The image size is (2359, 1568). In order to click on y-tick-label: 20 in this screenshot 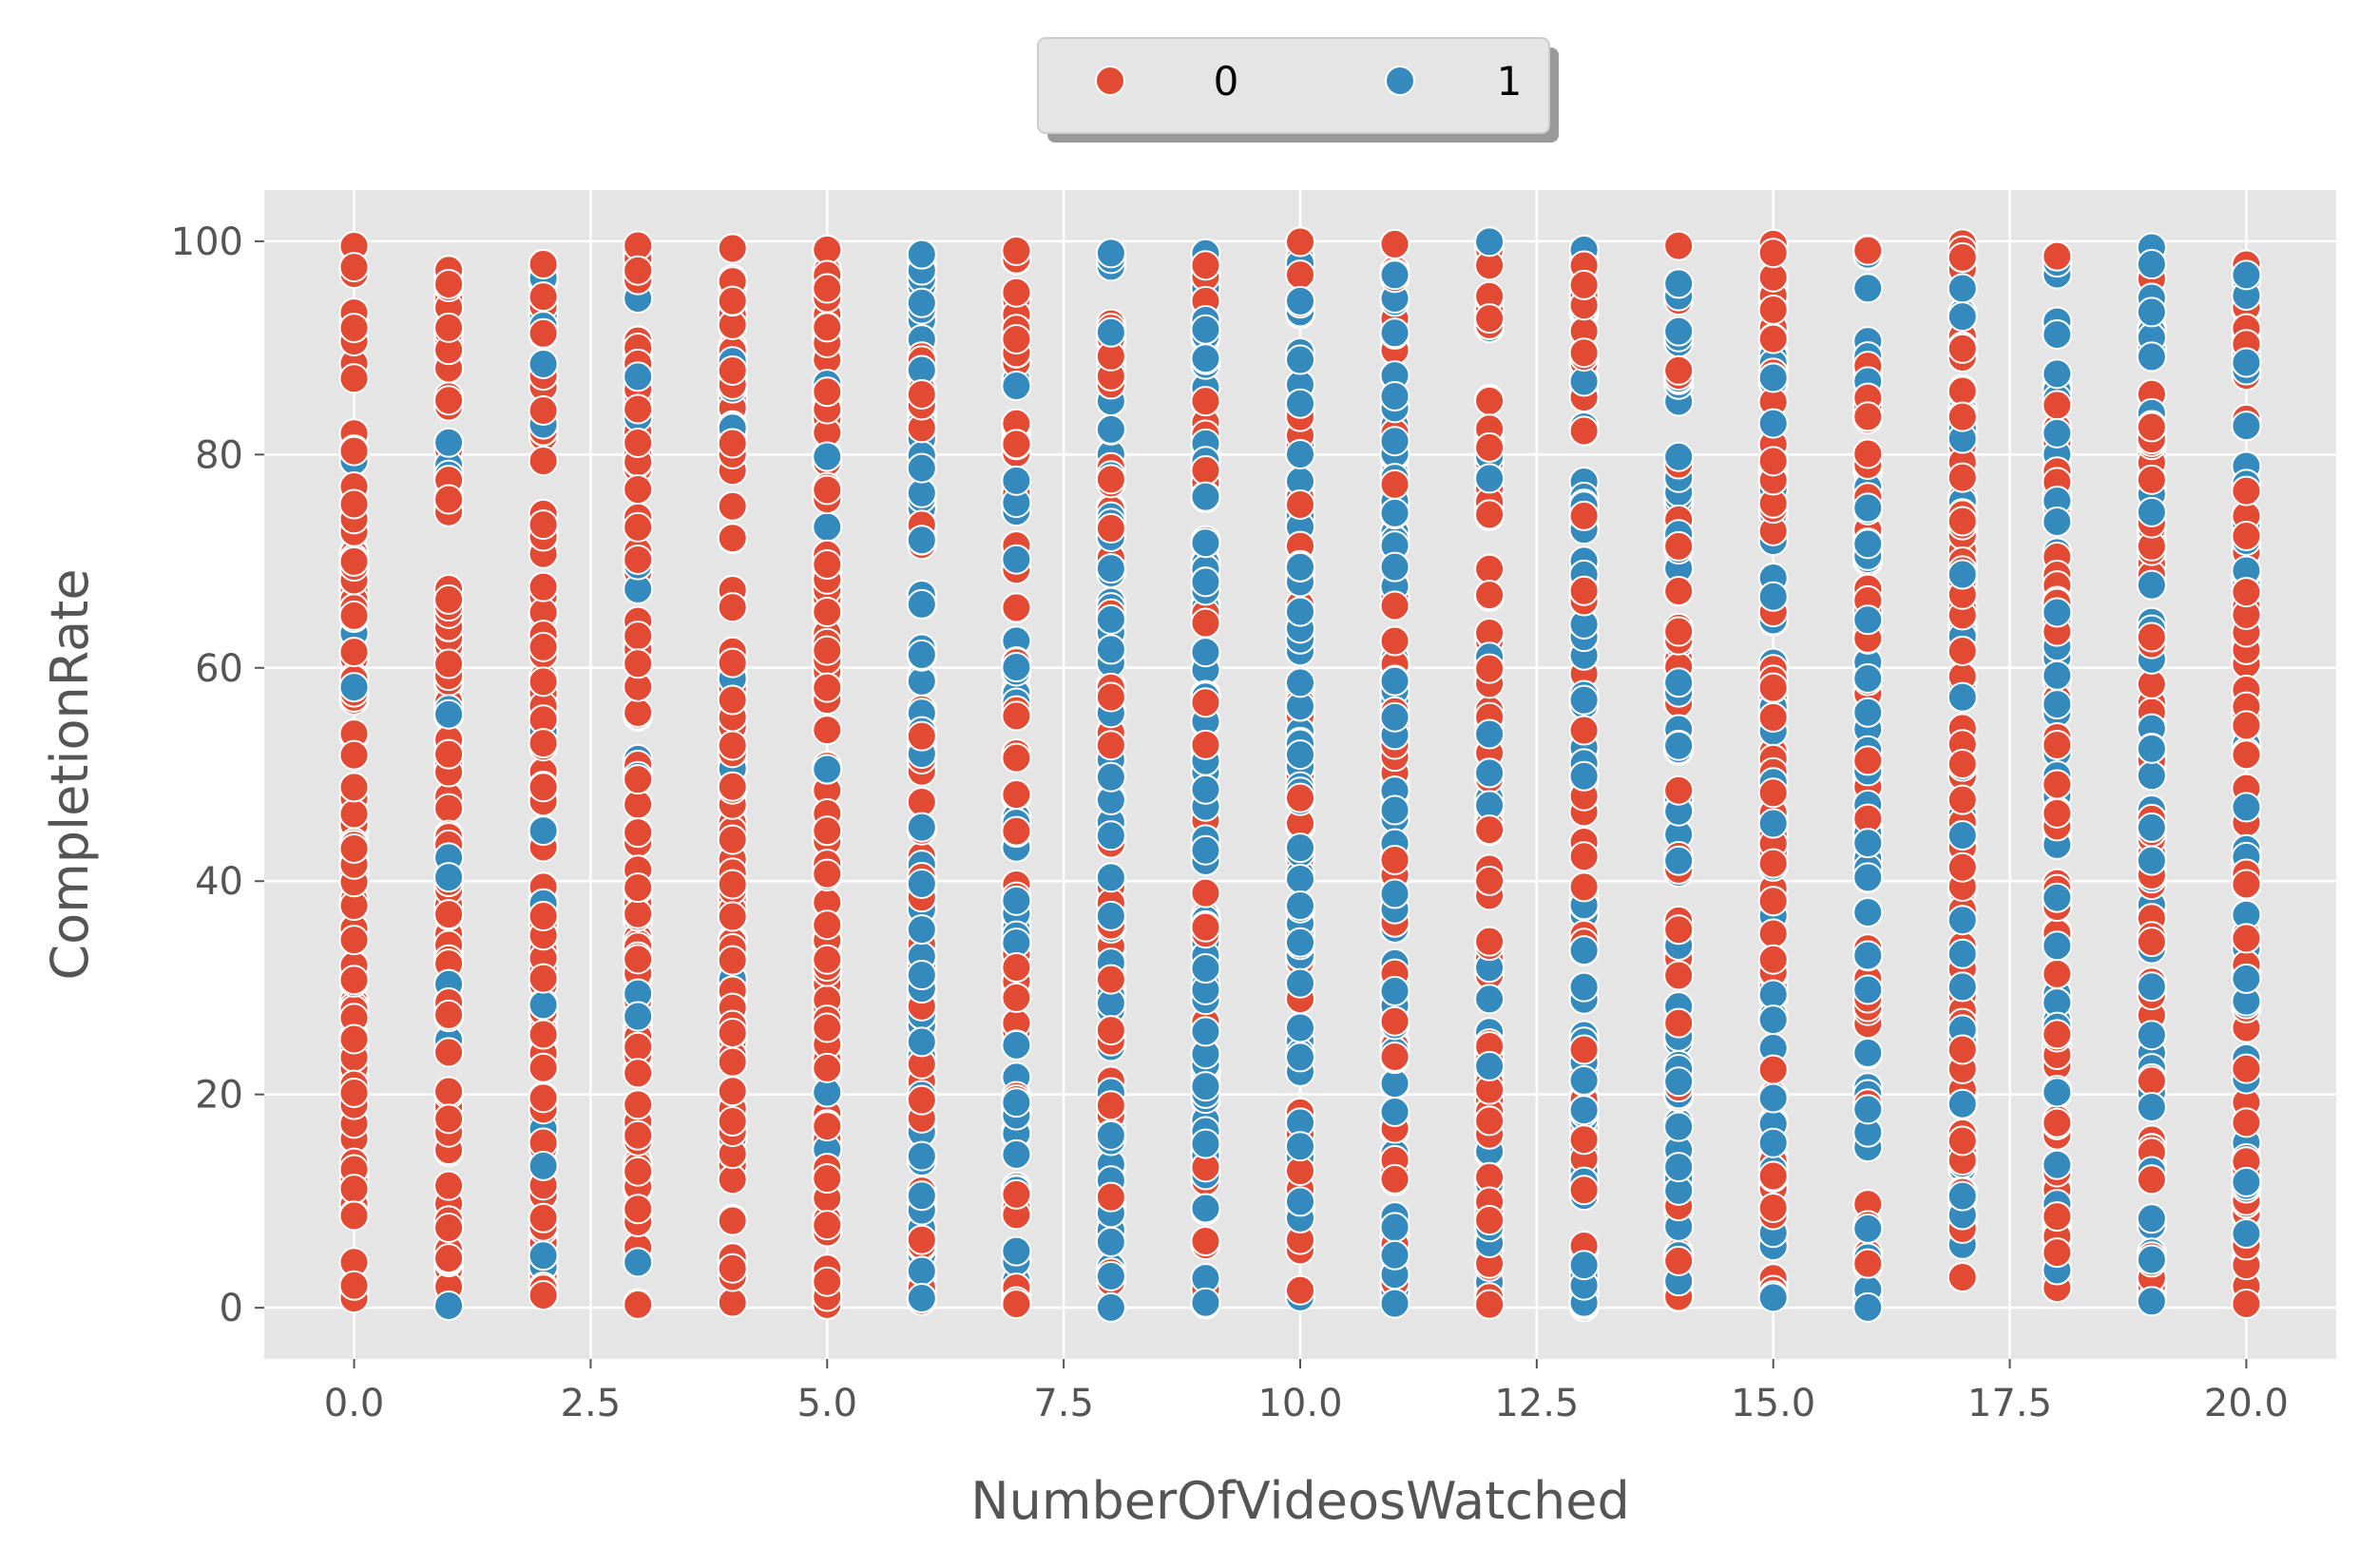, I will do `click(219, 1096)`.